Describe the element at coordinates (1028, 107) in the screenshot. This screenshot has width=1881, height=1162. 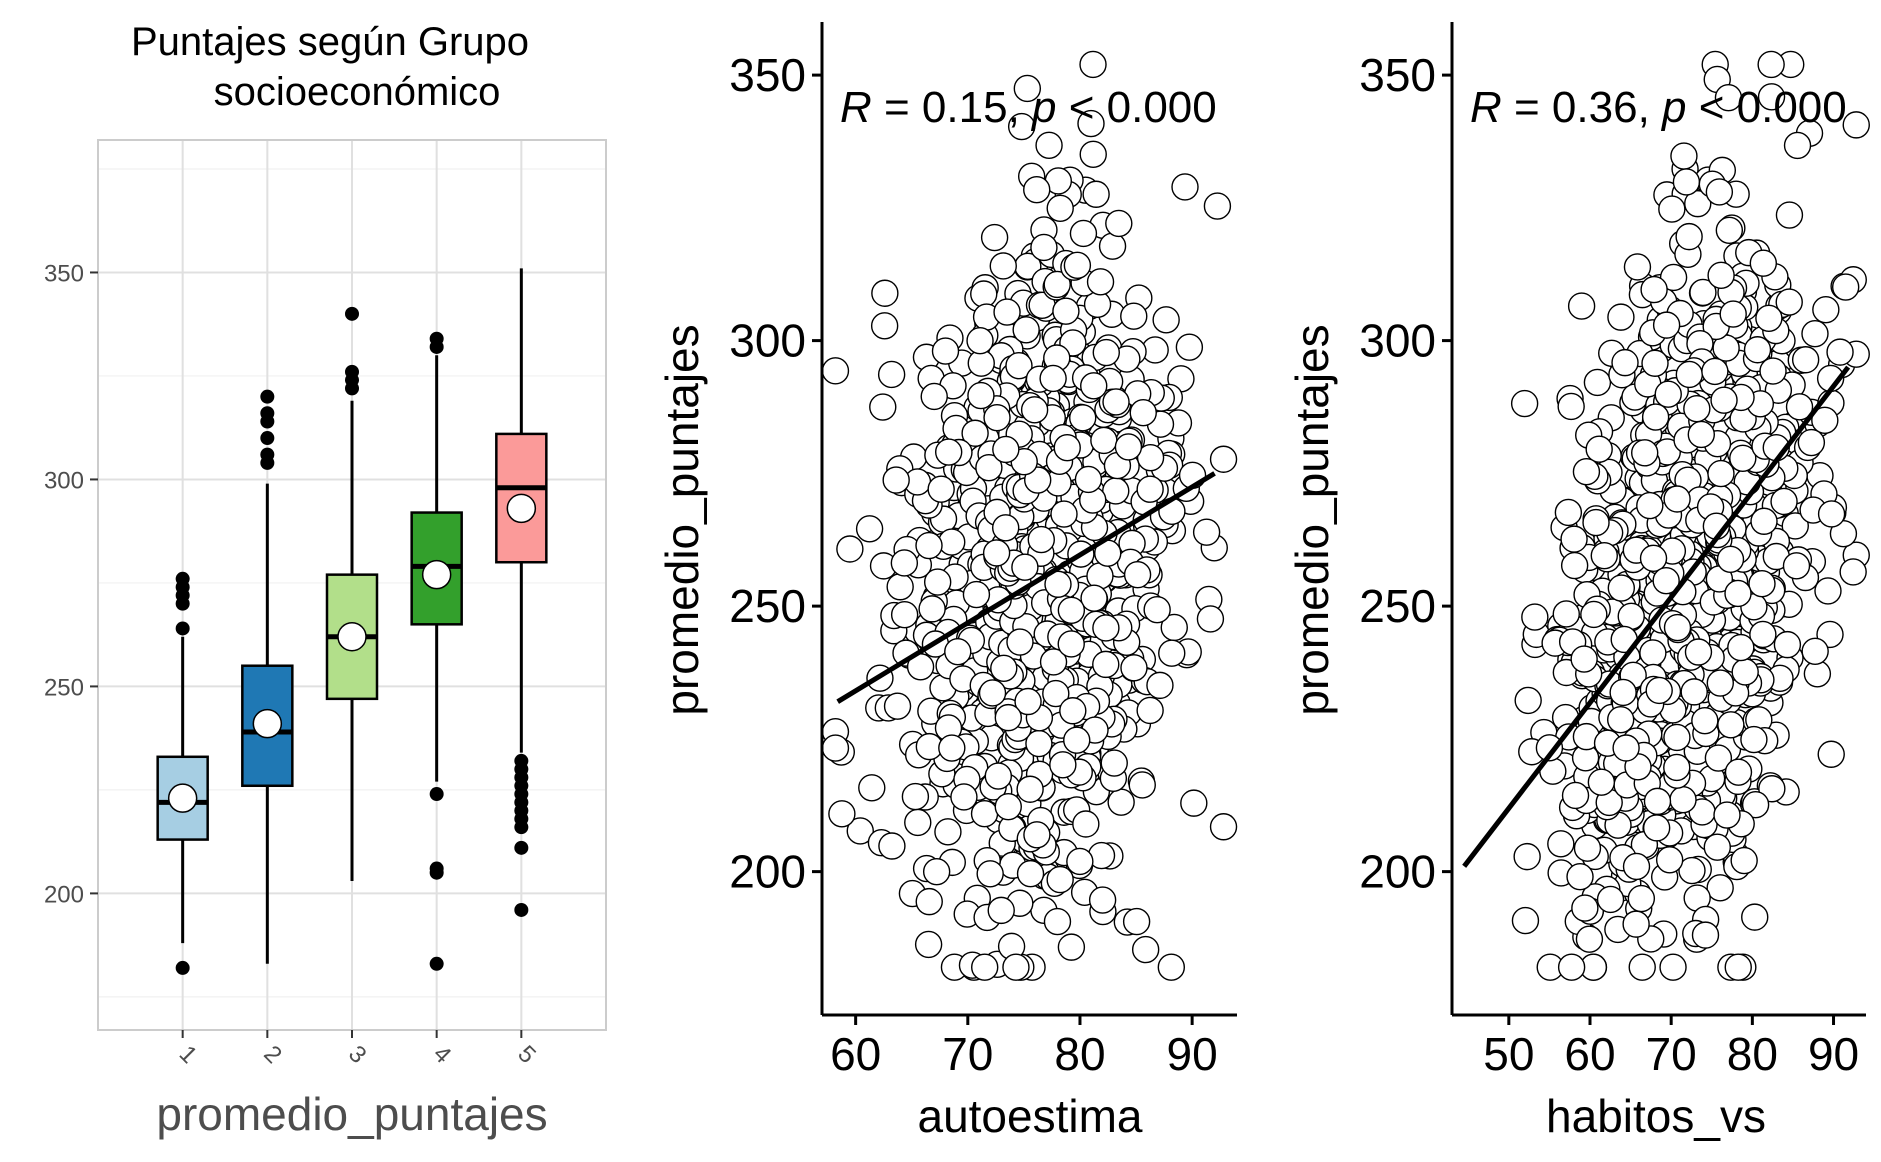
I see `scatter-autoestima-annotation: R = 0.15, p < 0.000` at that location.